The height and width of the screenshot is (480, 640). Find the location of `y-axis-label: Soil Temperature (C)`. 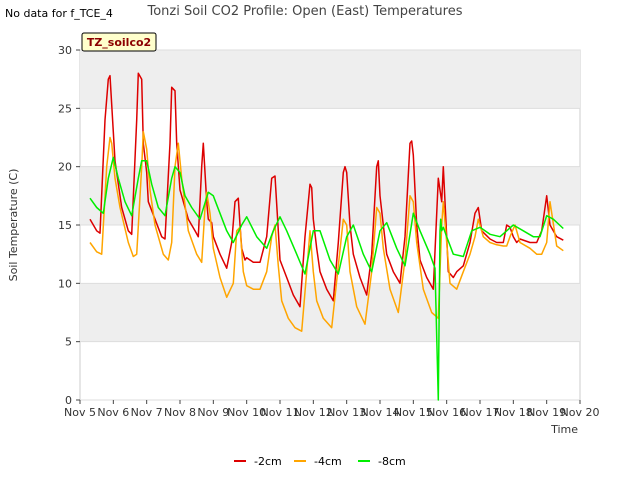

y-axis-label: Soil Temperature (C) is located at coordinates (13, 225).